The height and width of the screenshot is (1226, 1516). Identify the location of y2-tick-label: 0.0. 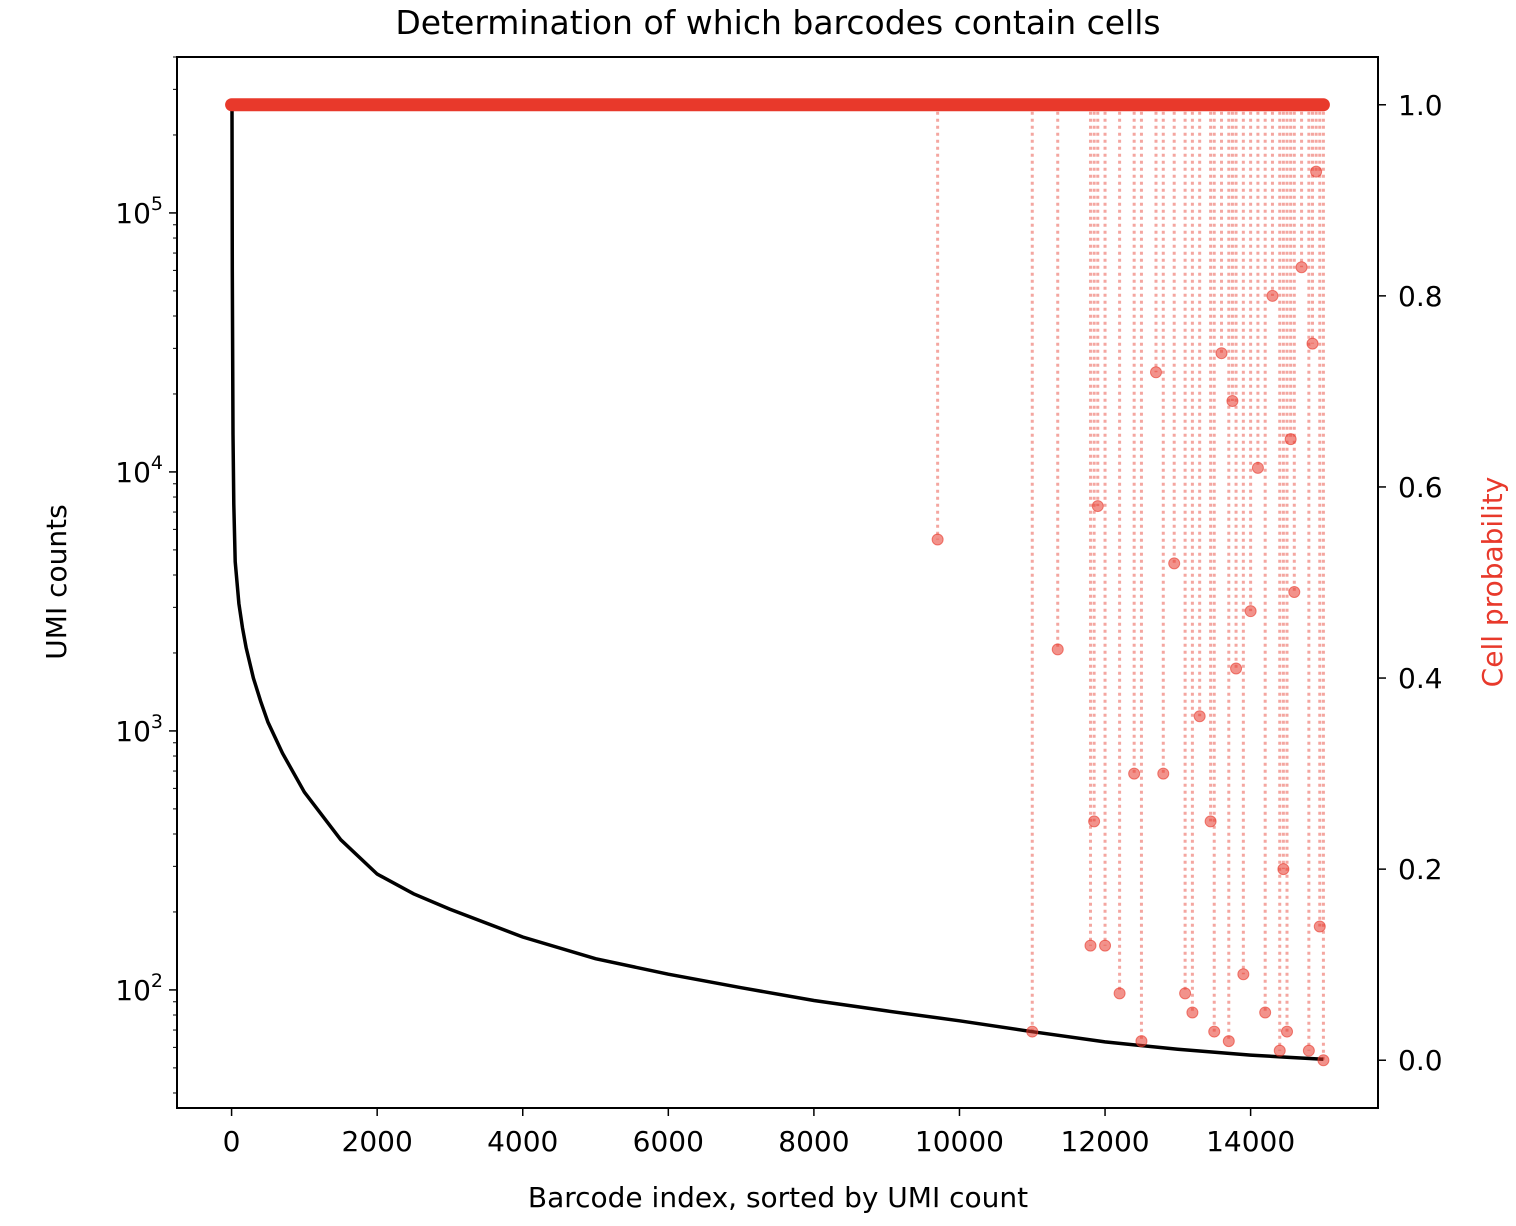
(1420, 1060).